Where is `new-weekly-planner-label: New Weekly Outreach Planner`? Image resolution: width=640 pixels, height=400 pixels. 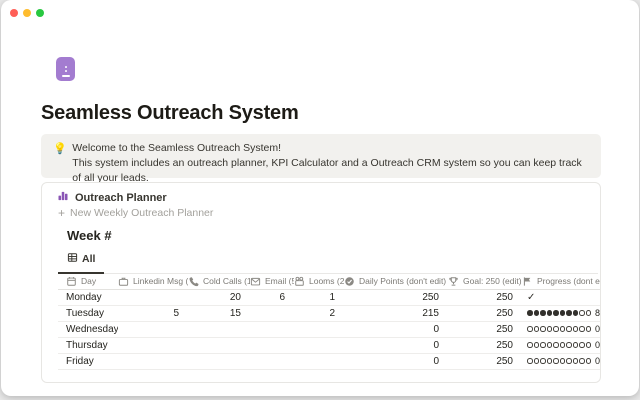 new-weekly-planner-label: New Weekly Outreach Planner is located at coordinates (142, 213).